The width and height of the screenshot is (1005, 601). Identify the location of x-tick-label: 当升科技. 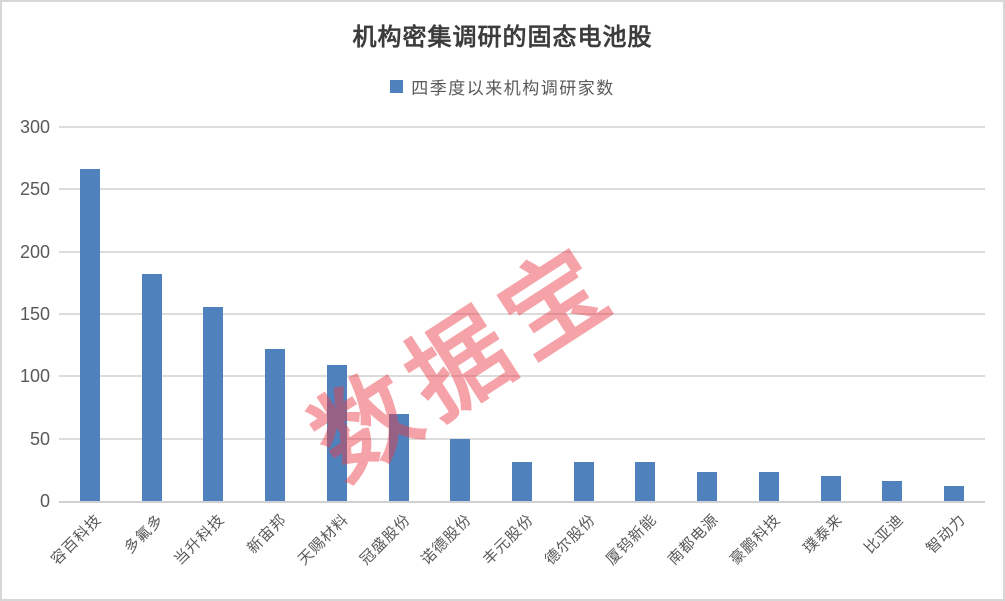
(200, 540).